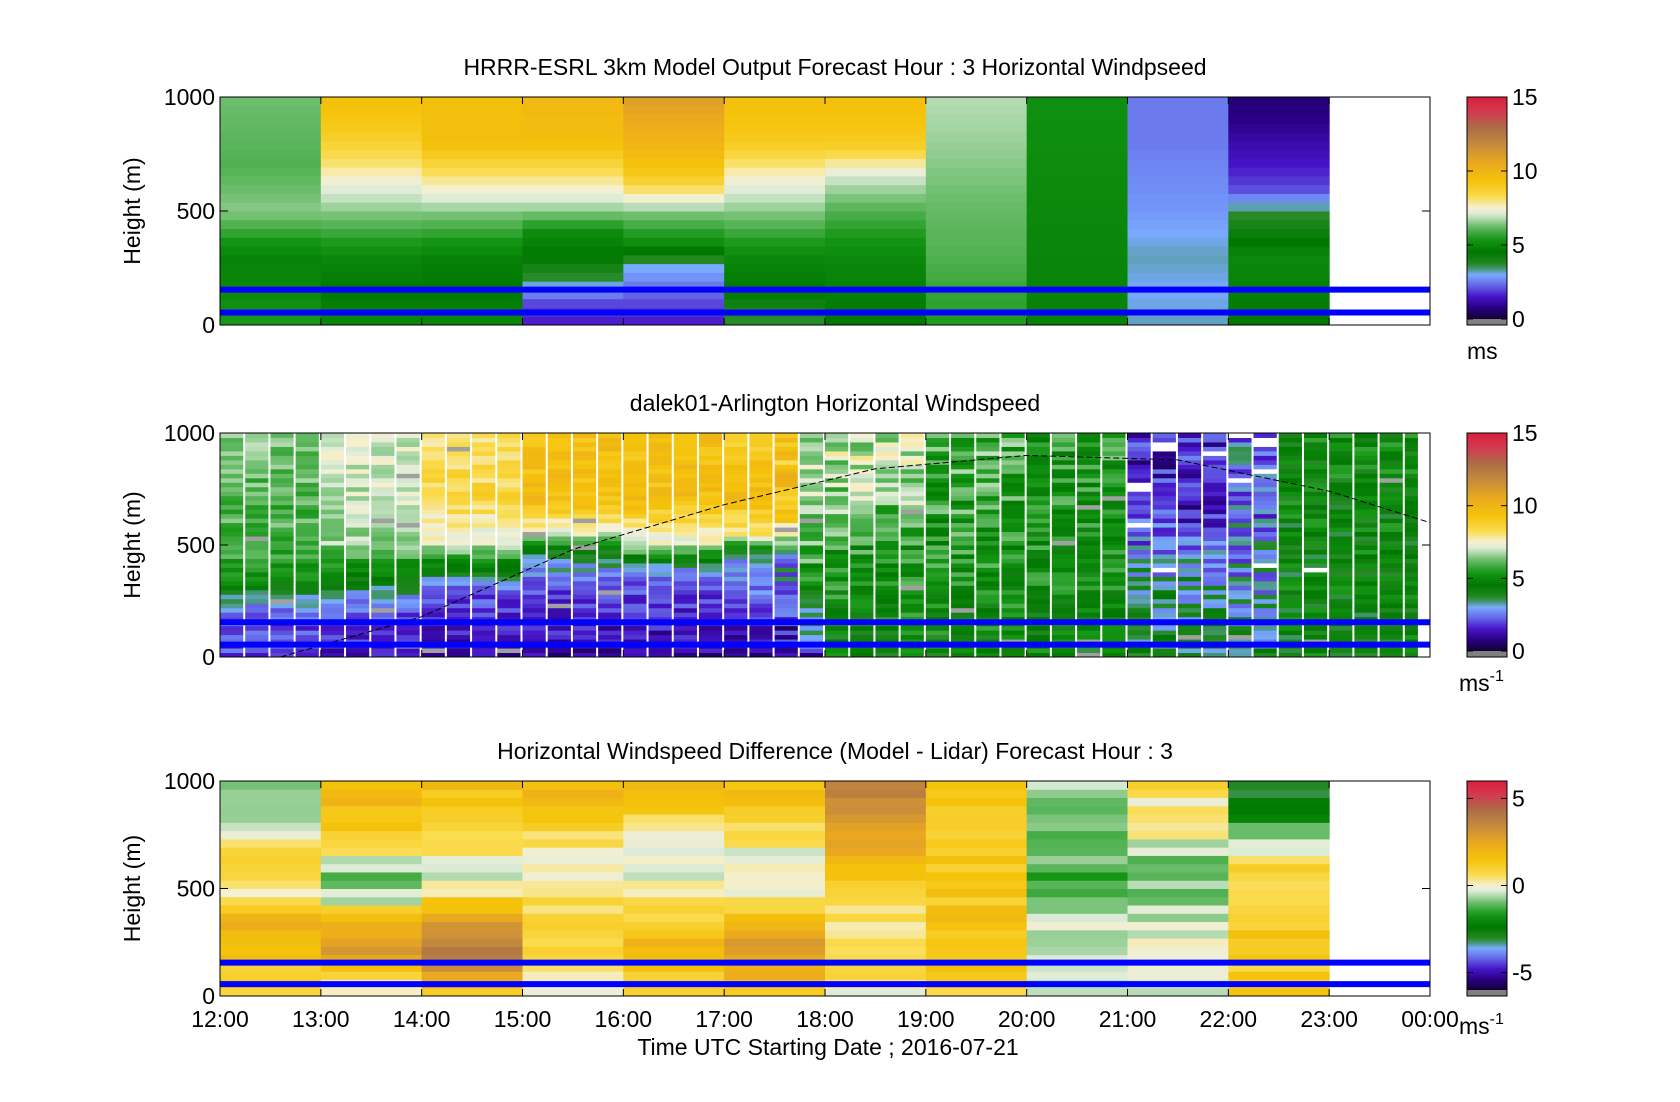 The height and width of the screenshot is (1102, 1680). What do you see at coordinates (855, 555) in the screenshot?
I see `overlay-curve` at bounding box center [855, 555].